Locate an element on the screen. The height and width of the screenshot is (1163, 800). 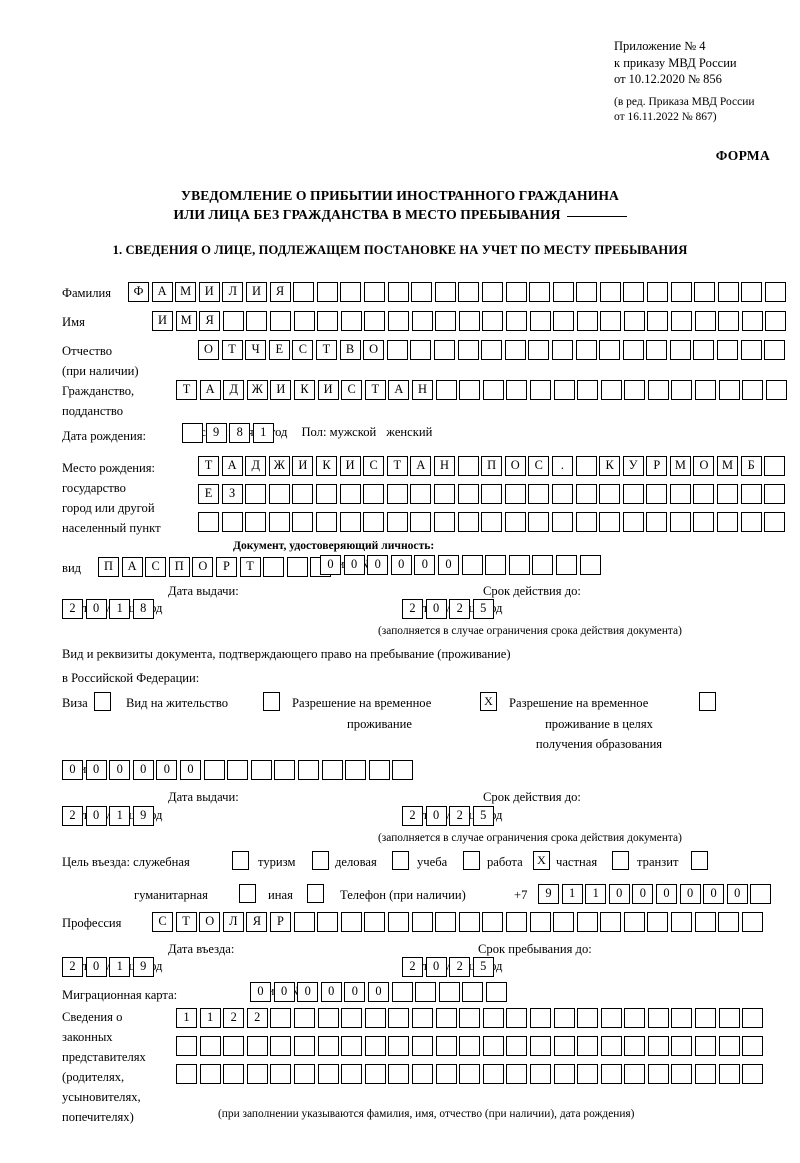
purpose-business-checkbox is located at coordinates (400, 860).